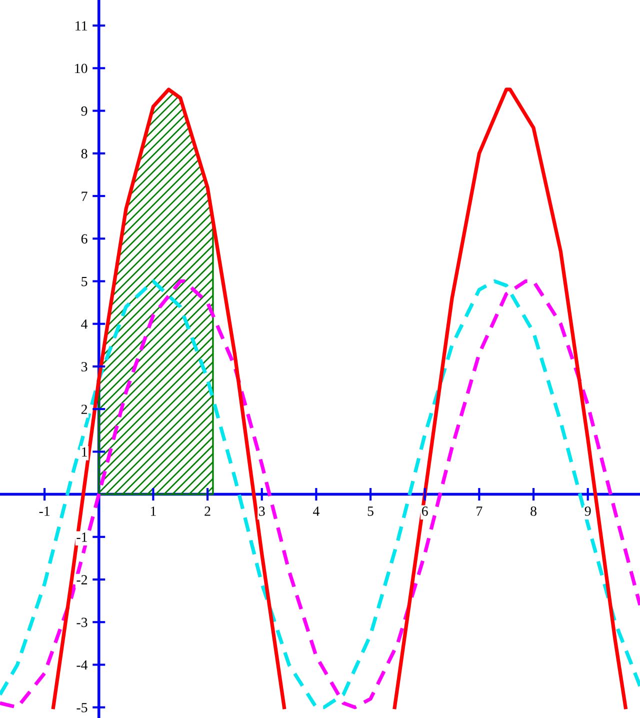 This screenshot has height=718, width=640. Describe the element at coordinates (84, 324) in the screenshot. I see `y-tick-label: 4` at that location.